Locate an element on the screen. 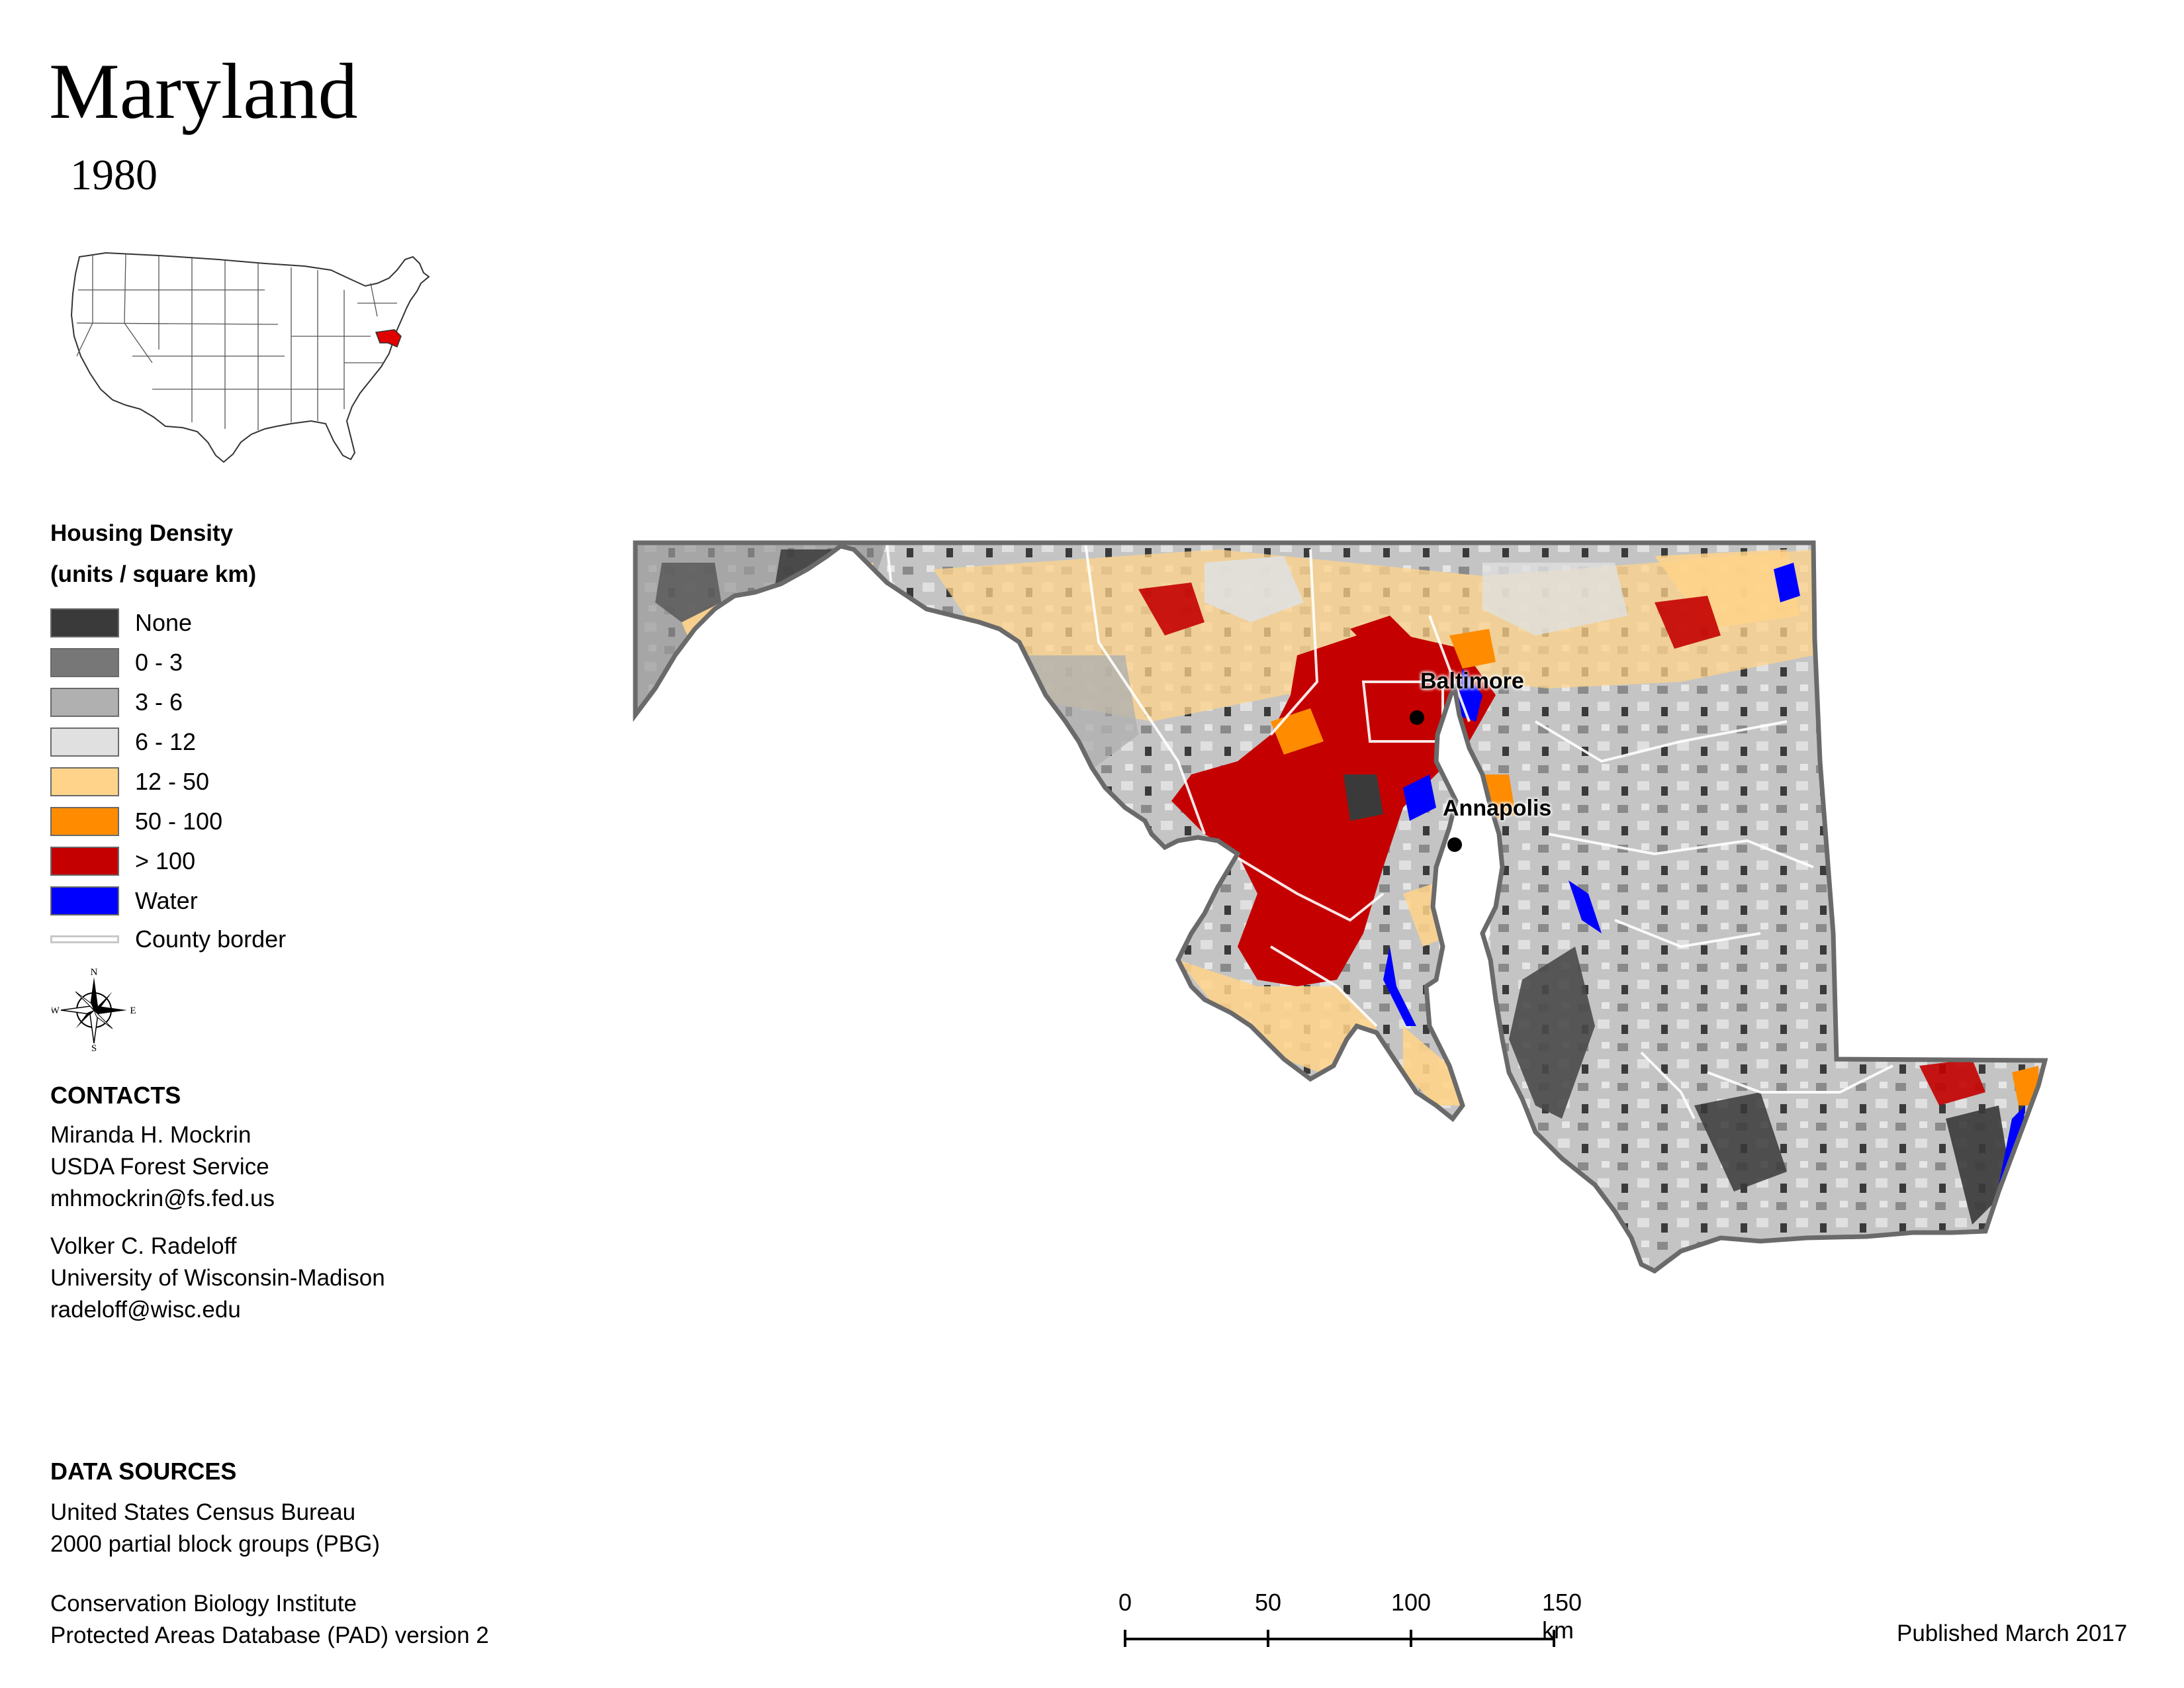 This screenshot has width=2184, height=1688. legend-item-over-100: > 100 is located at coordinates (122, 861).